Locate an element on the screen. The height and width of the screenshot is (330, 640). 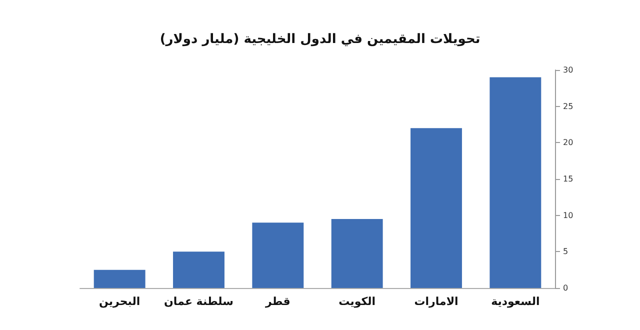
y-tick-label: 30 is located at coordinates (568, 70).